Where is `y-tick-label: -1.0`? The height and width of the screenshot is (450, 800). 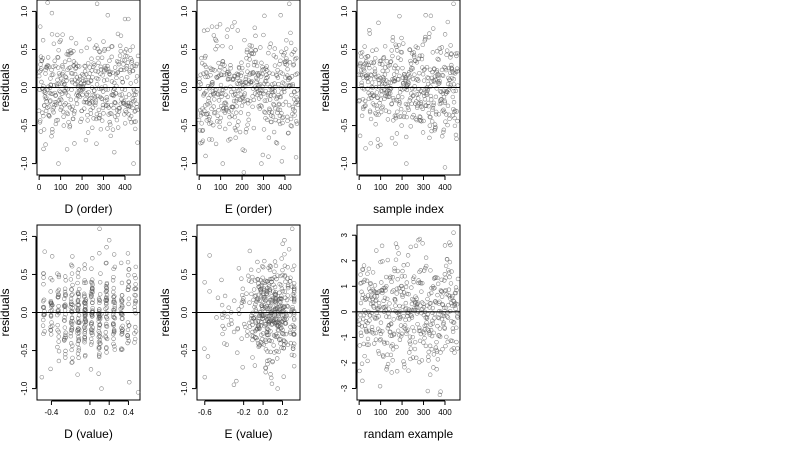 y-tick-label: -1.0 is located at coordinates (344, 163).